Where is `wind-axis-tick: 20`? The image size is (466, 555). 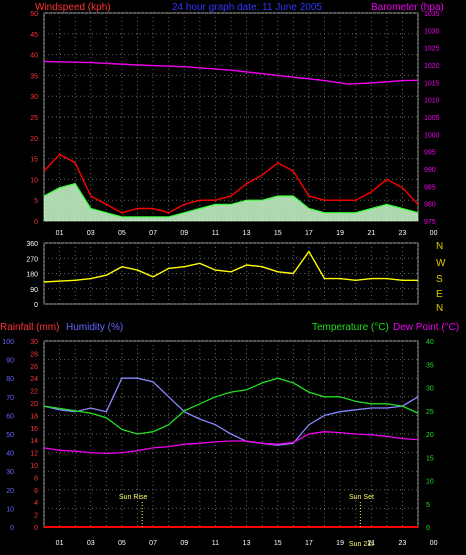
wind-axis-tick: 20 is located at coordinates (34, 139).